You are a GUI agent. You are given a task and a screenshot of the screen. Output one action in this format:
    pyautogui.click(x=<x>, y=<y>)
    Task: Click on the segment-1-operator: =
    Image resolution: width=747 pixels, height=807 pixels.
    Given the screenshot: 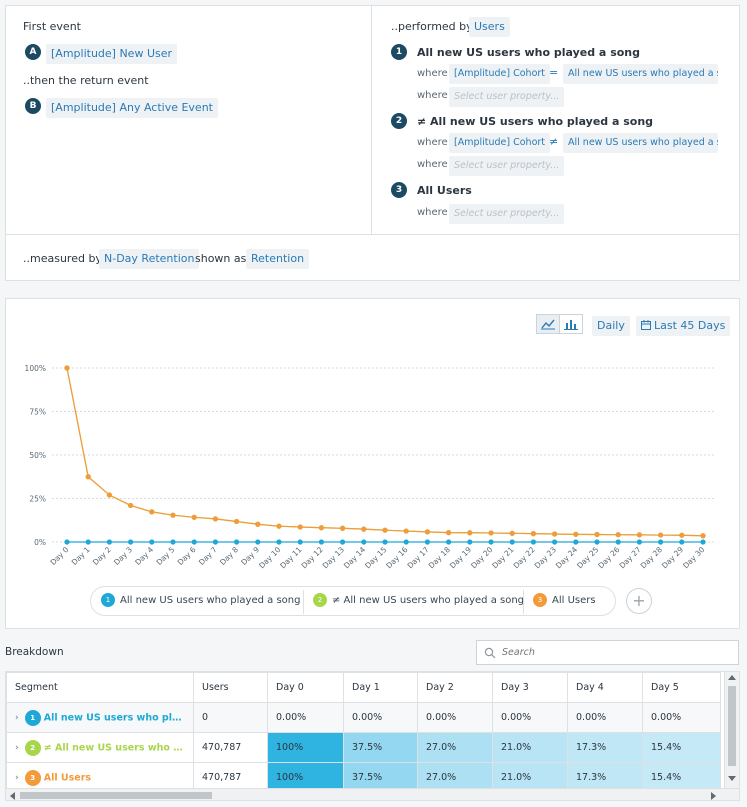 What is the action you would take?
    pyautogui.click(x=554, y=72)
    